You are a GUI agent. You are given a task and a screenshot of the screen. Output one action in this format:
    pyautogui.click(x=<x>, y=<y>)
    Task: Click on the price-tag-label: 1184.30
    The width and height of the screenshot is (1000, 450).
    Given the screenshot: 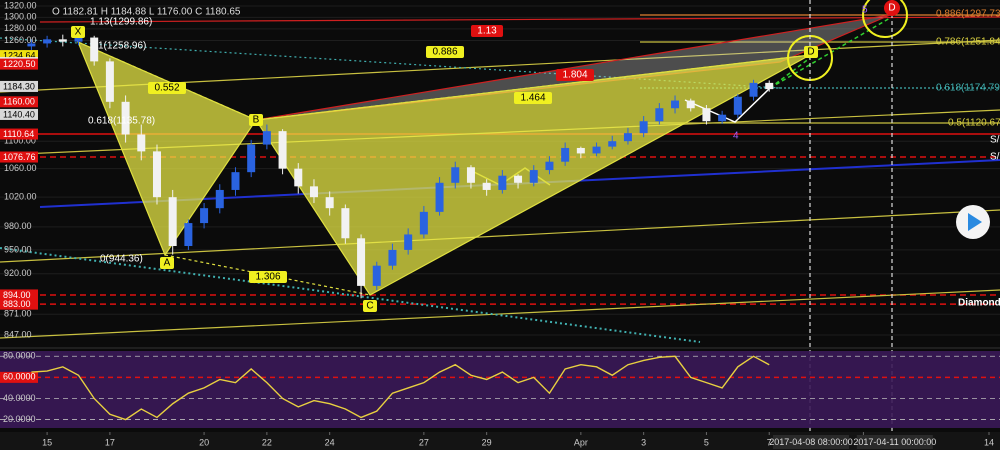 What is the action you would take?
    pyautogui.click(x=19, y=86)
    